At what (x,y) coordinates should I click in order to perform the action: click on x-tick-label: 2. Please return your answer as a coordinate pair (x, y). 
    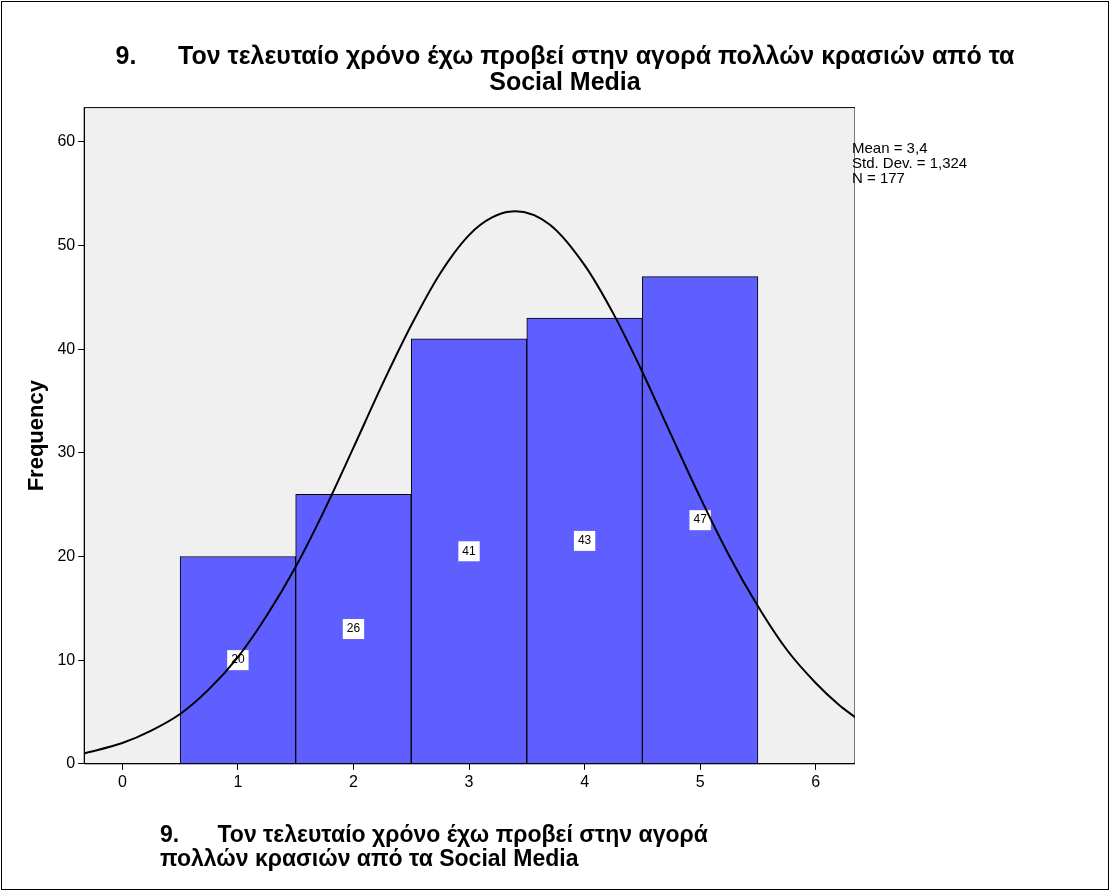
    Looking at the image, I should click on (353, 781).